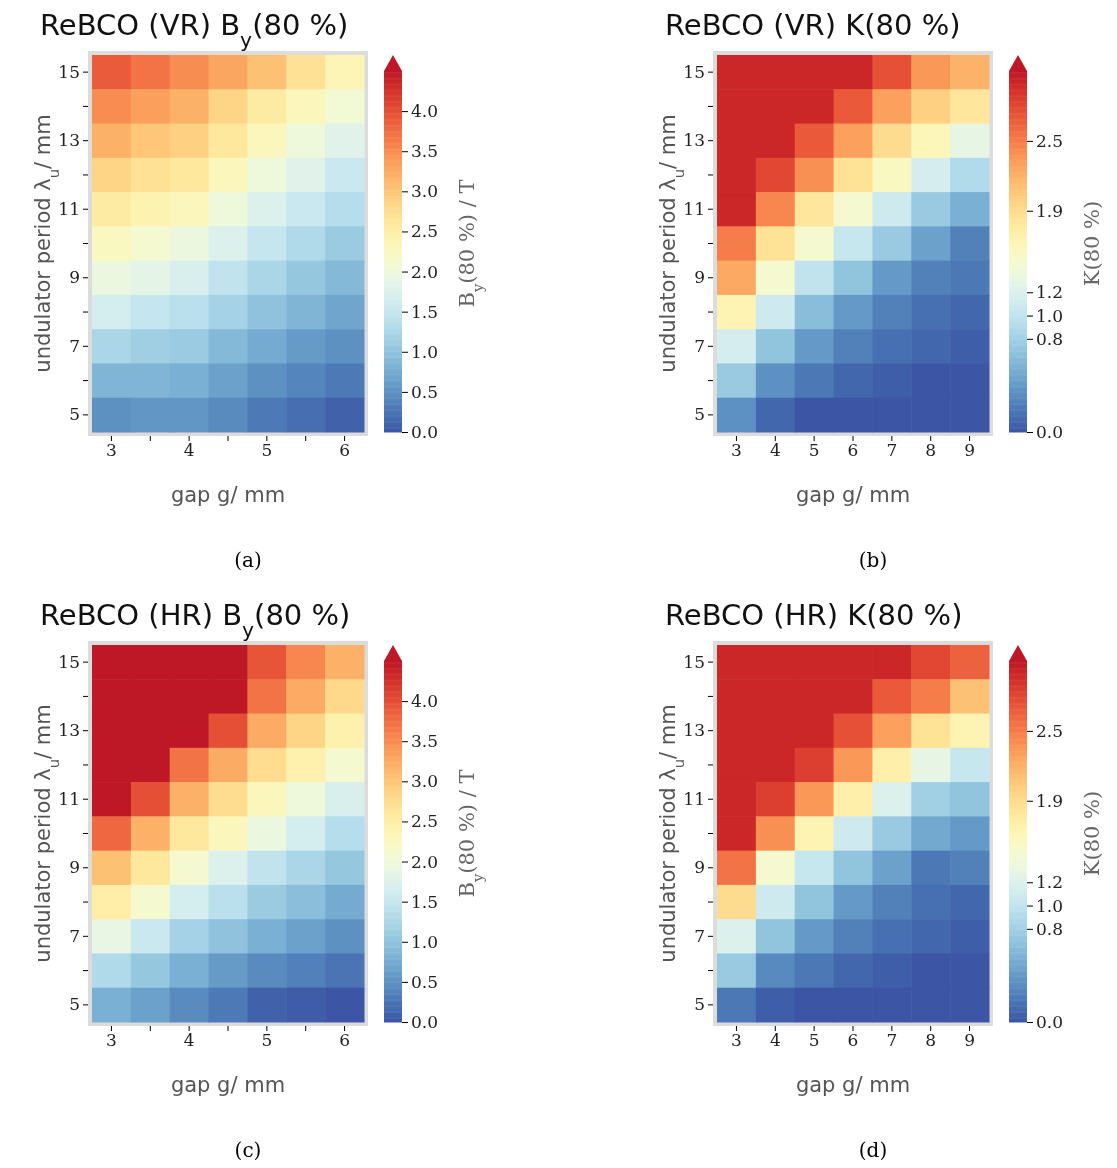 The image size is (1117, 1168). Describe the element at coordinates (248, 560) in the screenshot. I see `text: (a)` at that location.